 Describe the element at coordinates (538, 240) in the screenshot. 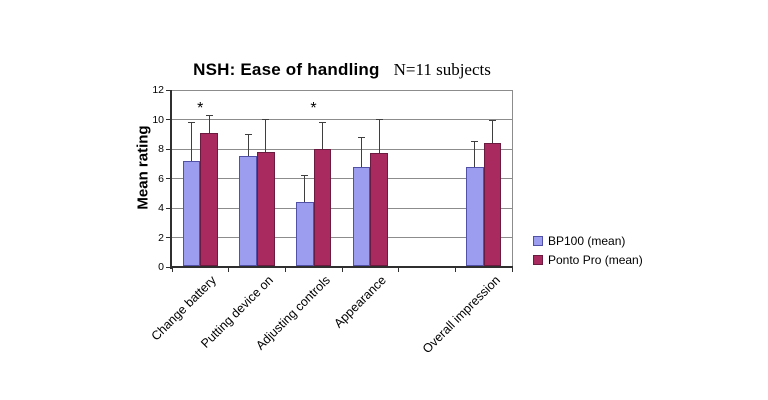

I see `legend-swatch-bp100` at that location.